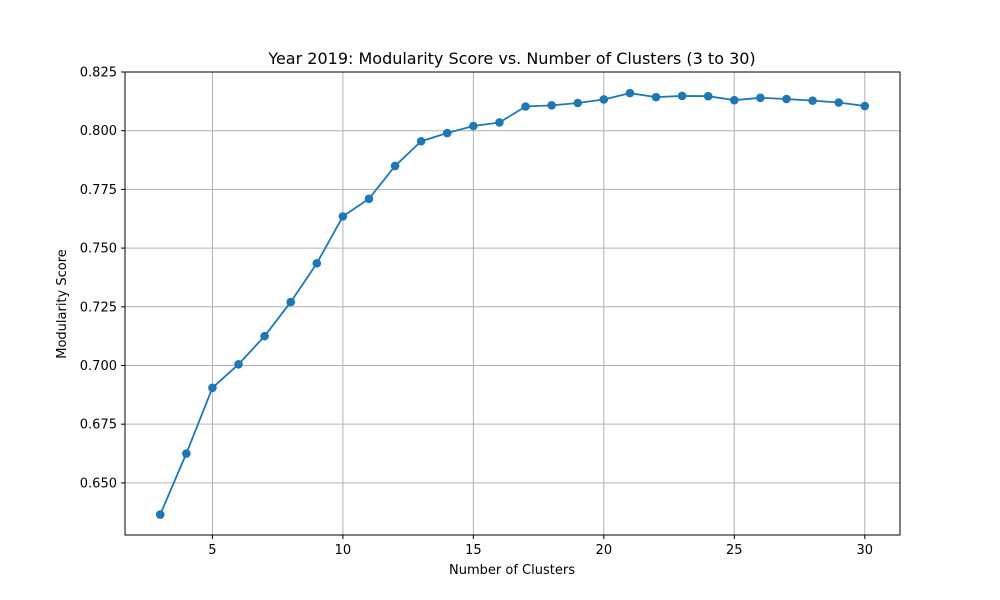 The image size is (1000, 600). I want to click on x-tick-label: 20, so click(604, 550).